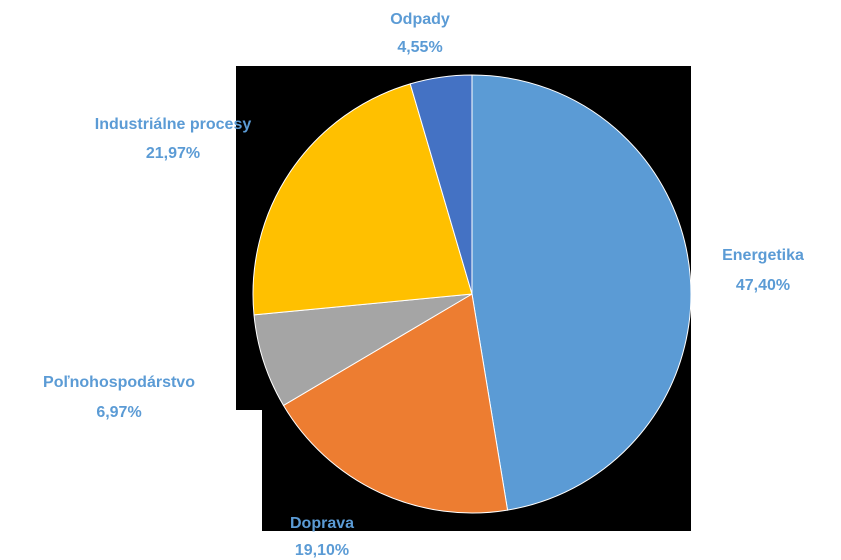  What do you see at coordinates (173, 124) in the screenshot?
I see `slice-label-industrialne-procesy: Industriálne procesy` at bounding box center [173, 124].